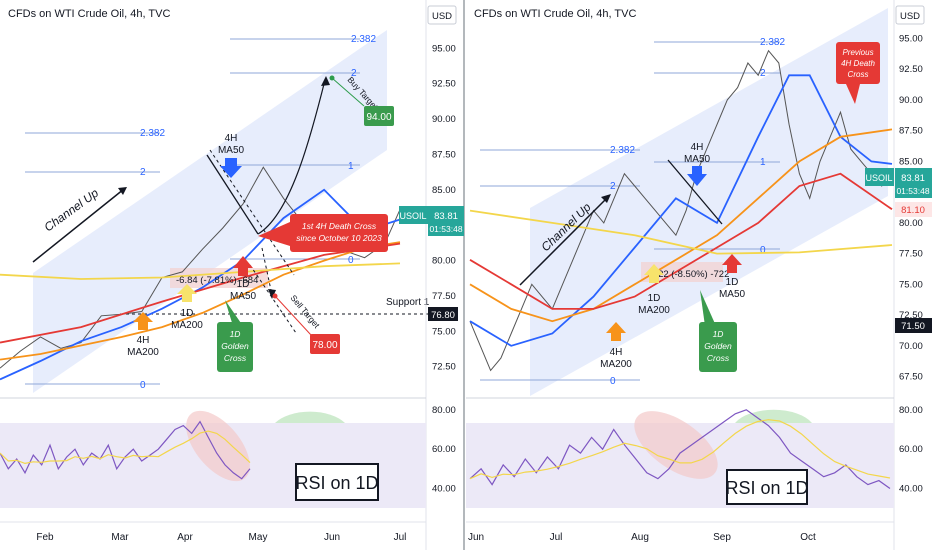 Image resolution: width=932 pixels, height=555 pixels. Describe the element at coordinates (187, 313) in the screenshot. I see `left-ma200-1d-line1: 1D` at that location.